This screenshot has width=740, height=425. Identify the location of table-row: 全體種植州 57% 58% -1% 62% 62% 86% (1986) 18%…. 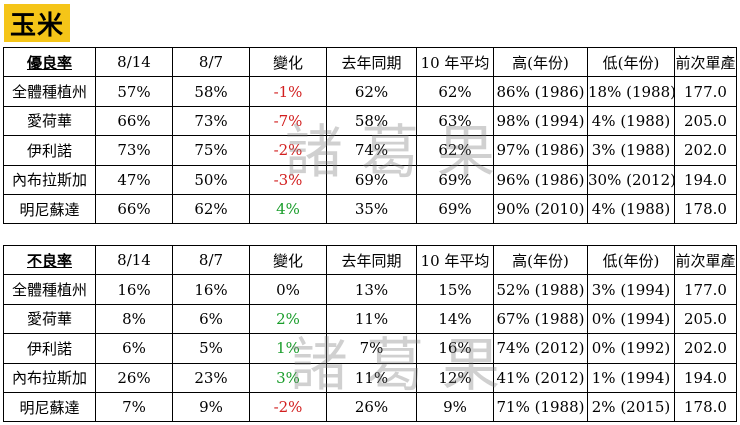
(370, 91).